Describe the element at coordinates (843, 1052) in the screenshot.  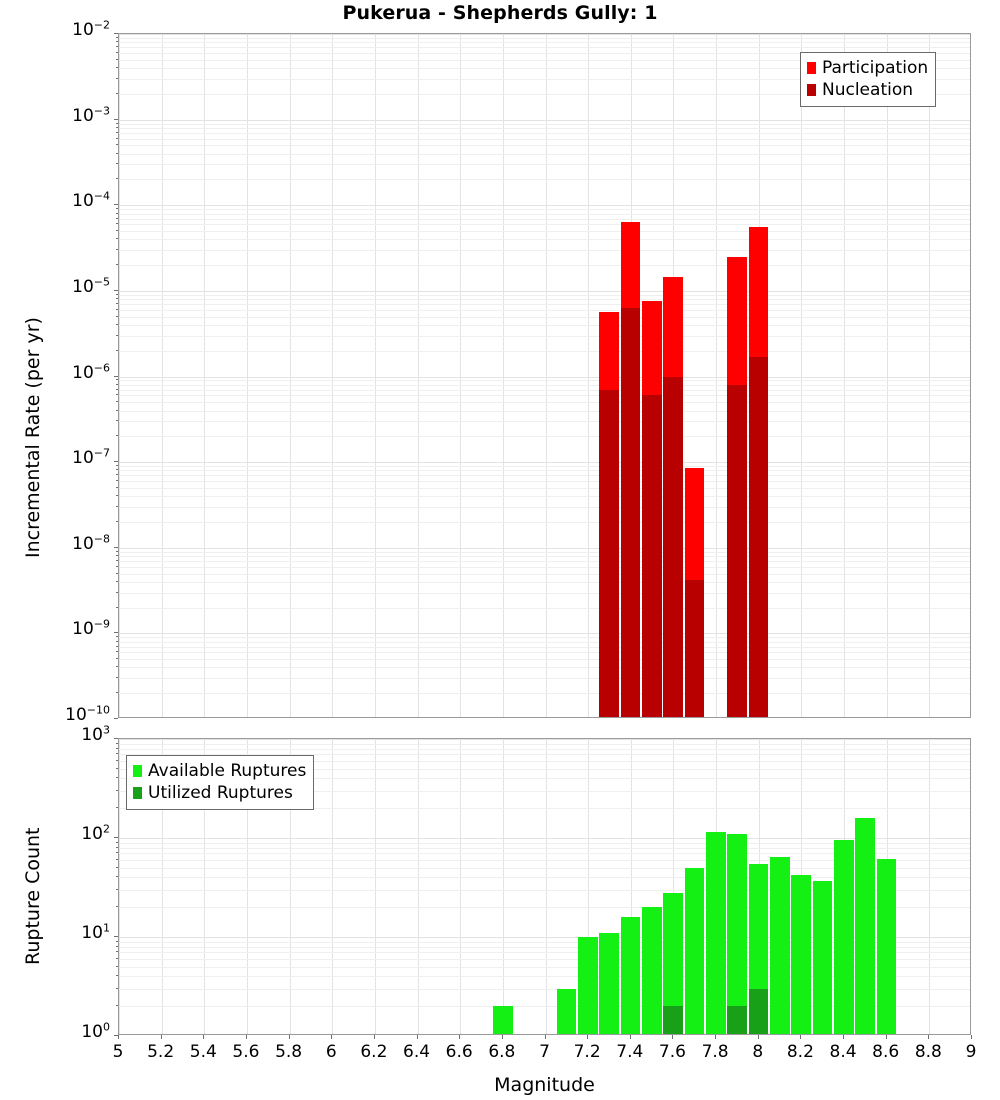
I see `xtick-label: 8.4` at that location.